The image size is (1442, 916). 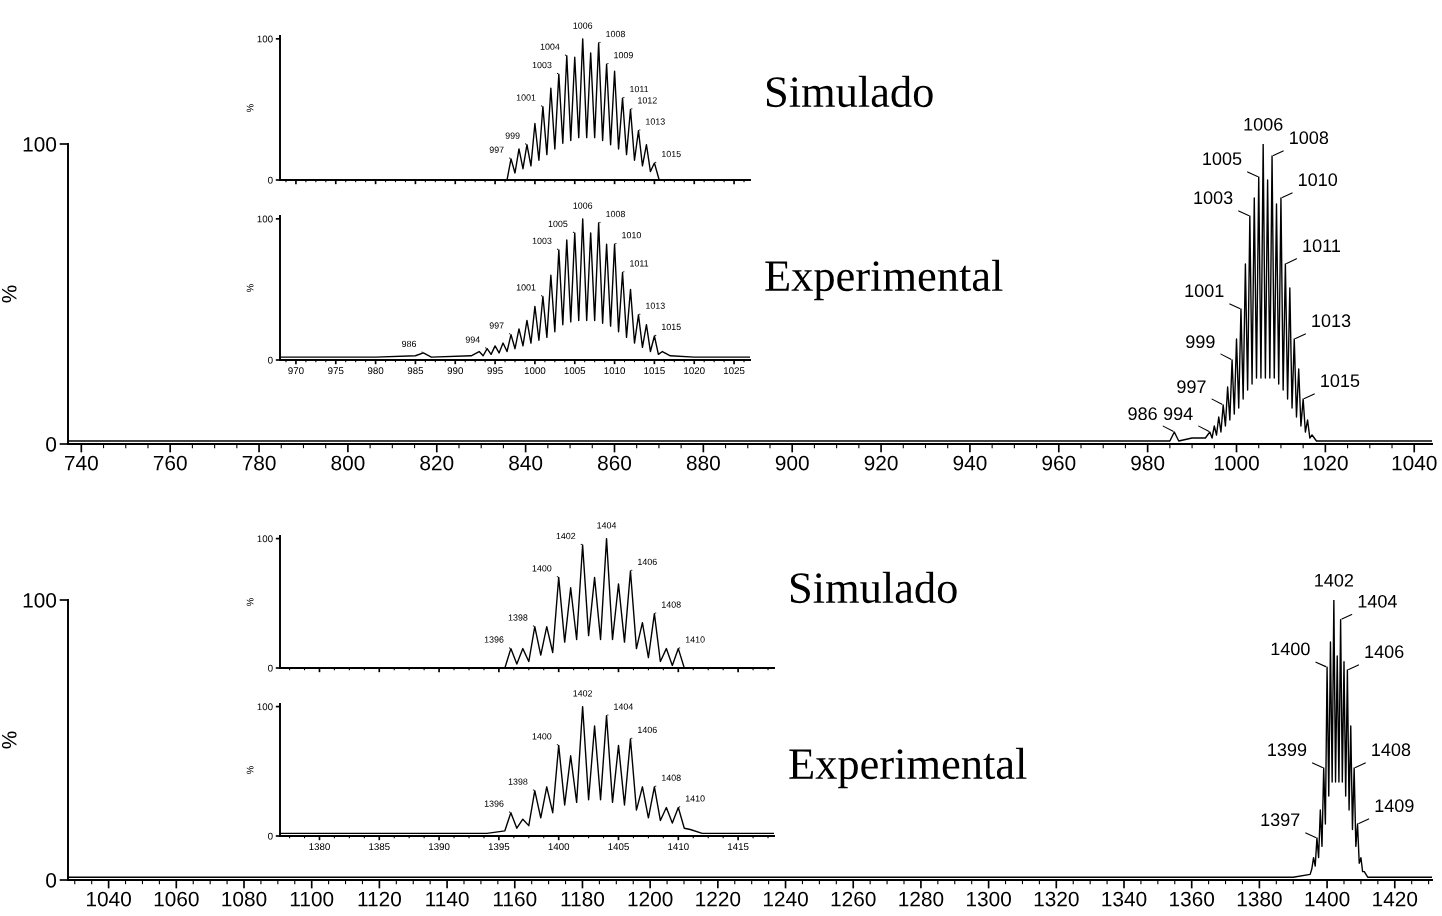 What do you see at coordinates (1056, 899) in the screenshot?
I see `x-tick-label: 1320` at bounding box center [1056, 899].